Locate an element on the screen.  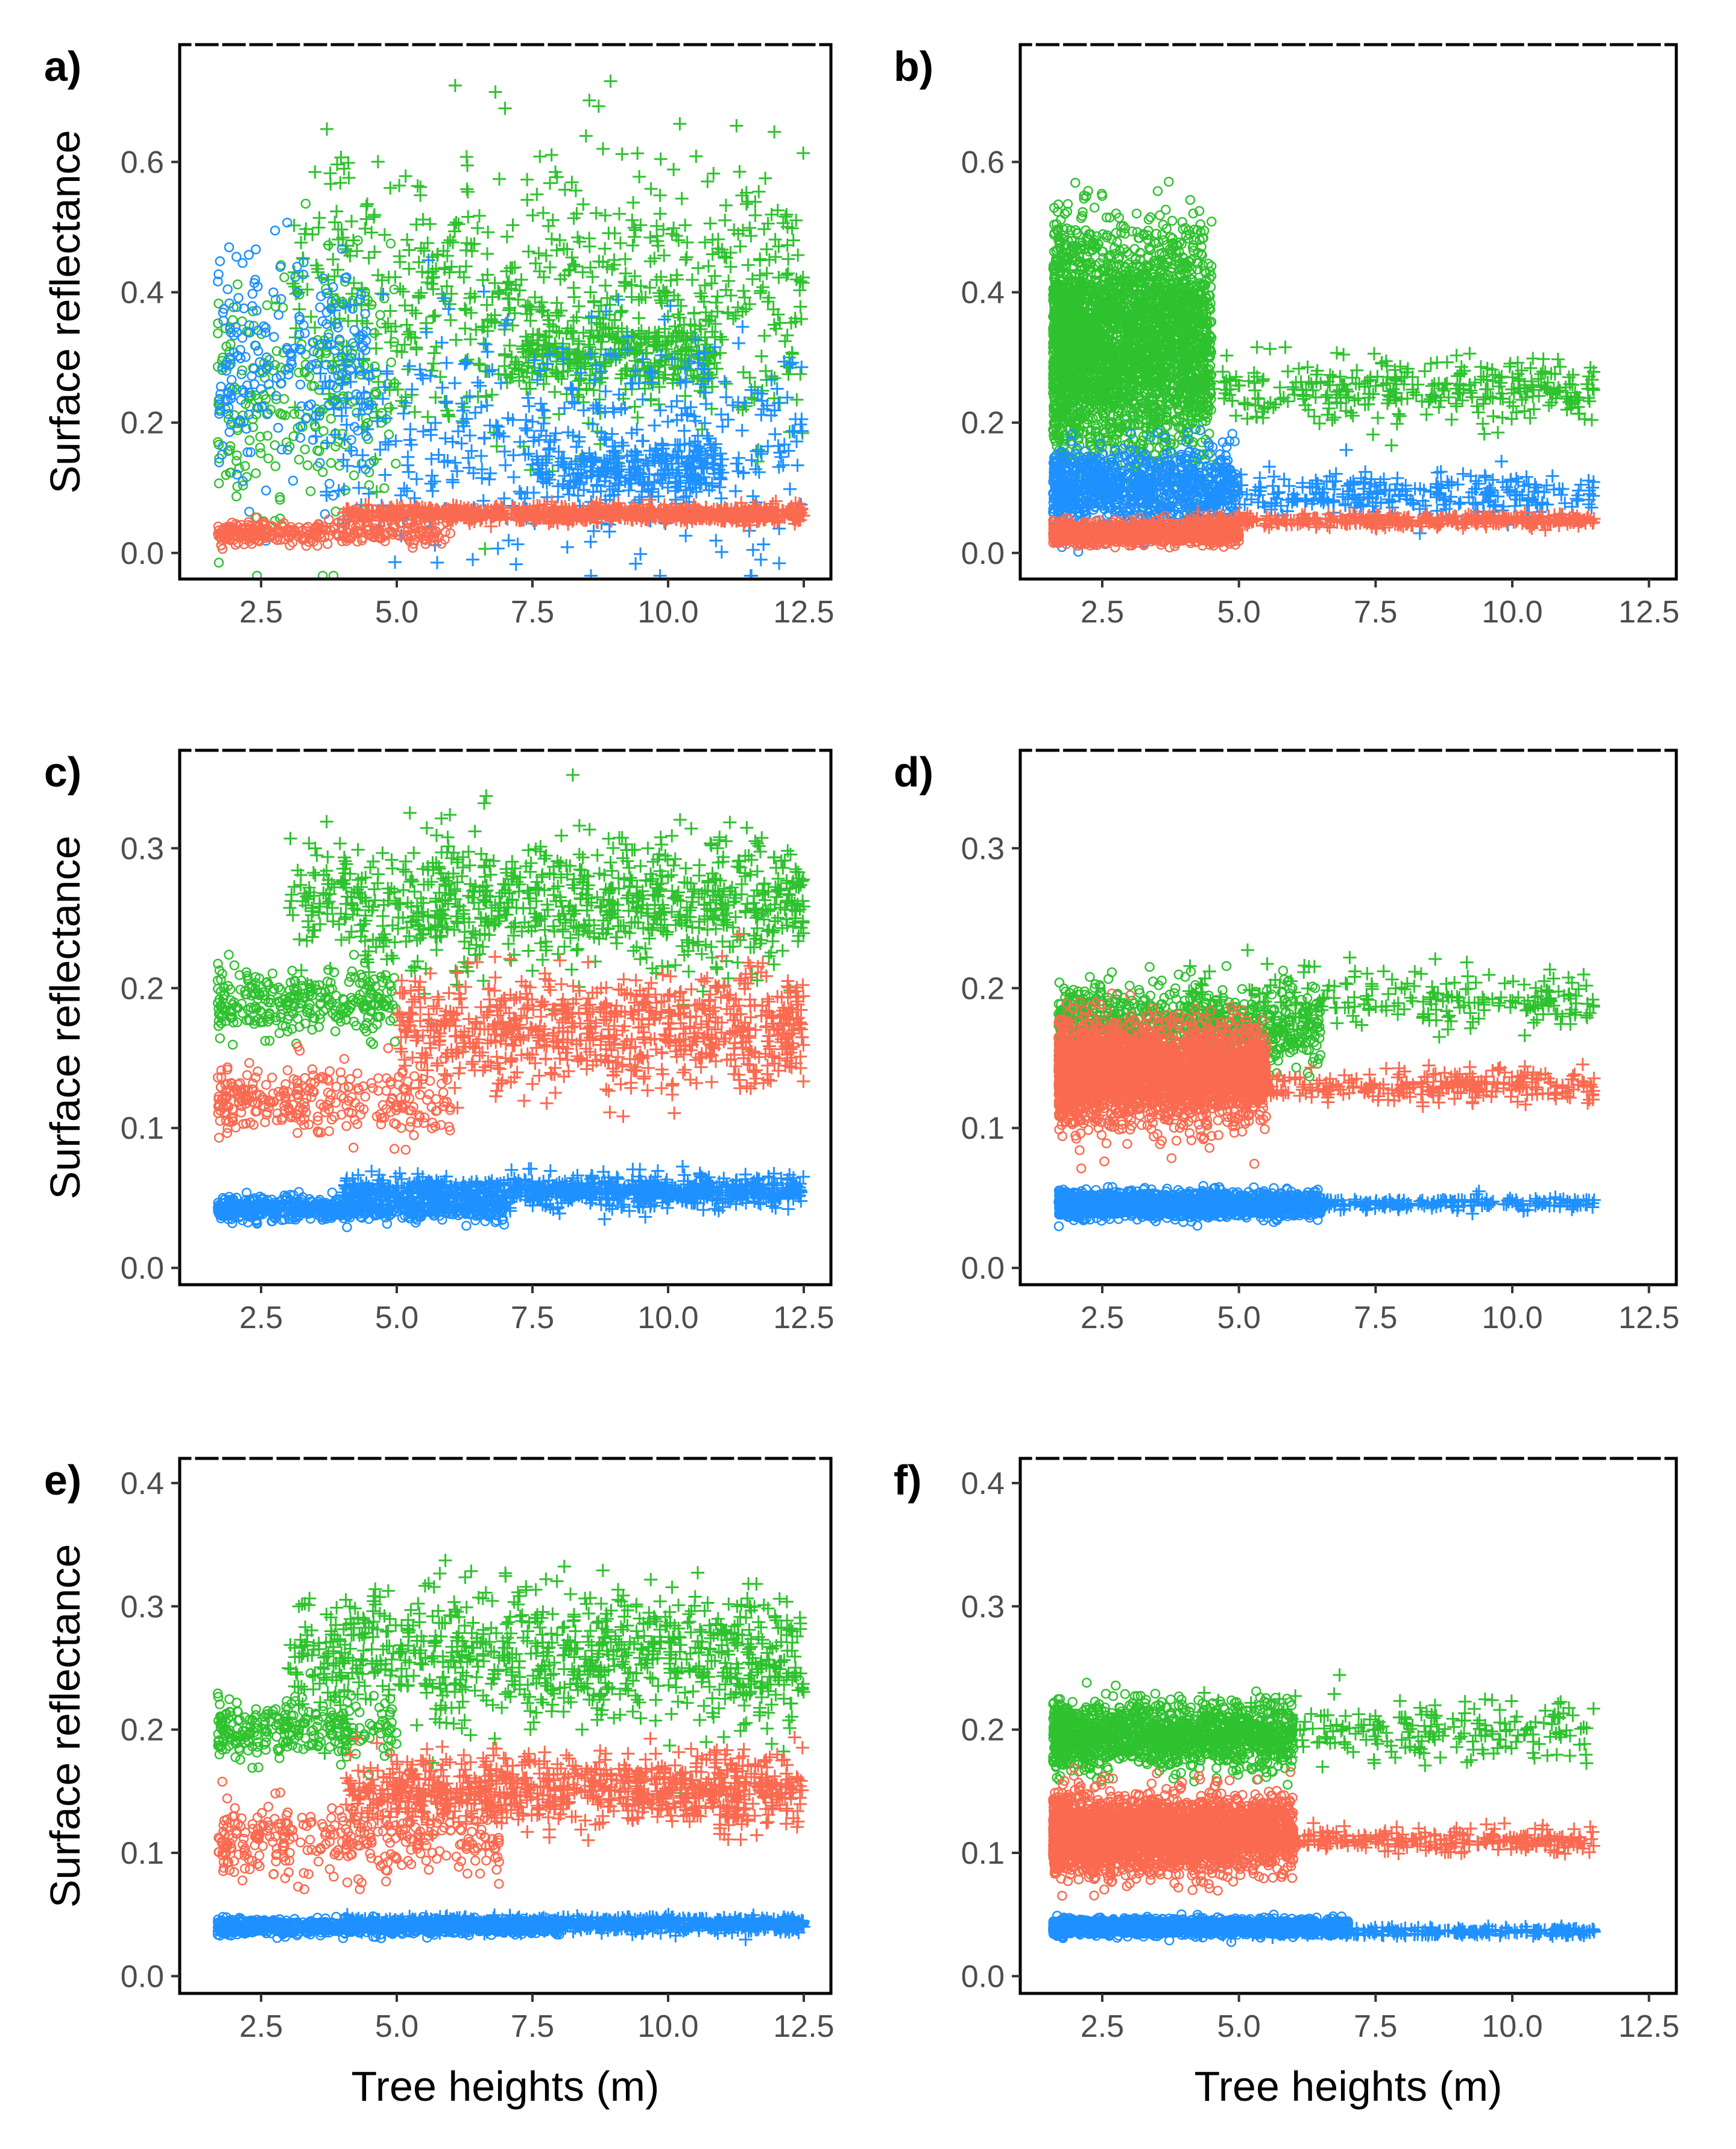
panel-b: 2.5 5.0 7.5 10.0 12.50.00.20.40.6b) is located at coordinates (1286, 336).